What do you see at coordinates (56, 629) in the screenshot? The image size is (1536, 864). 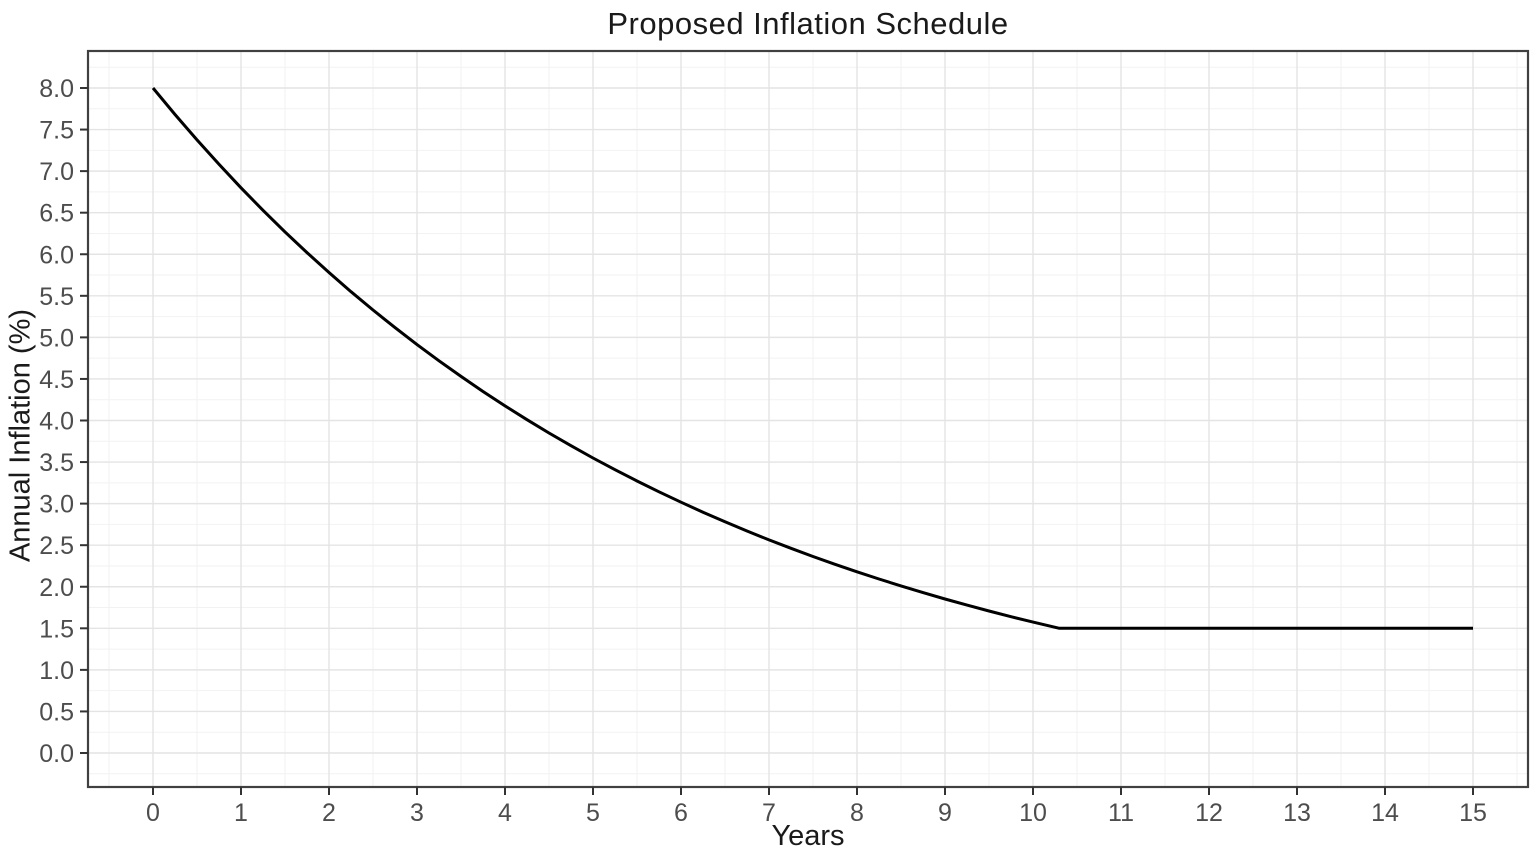 I see `y-tick-label: 1.5` at bounding box center [56, 629].